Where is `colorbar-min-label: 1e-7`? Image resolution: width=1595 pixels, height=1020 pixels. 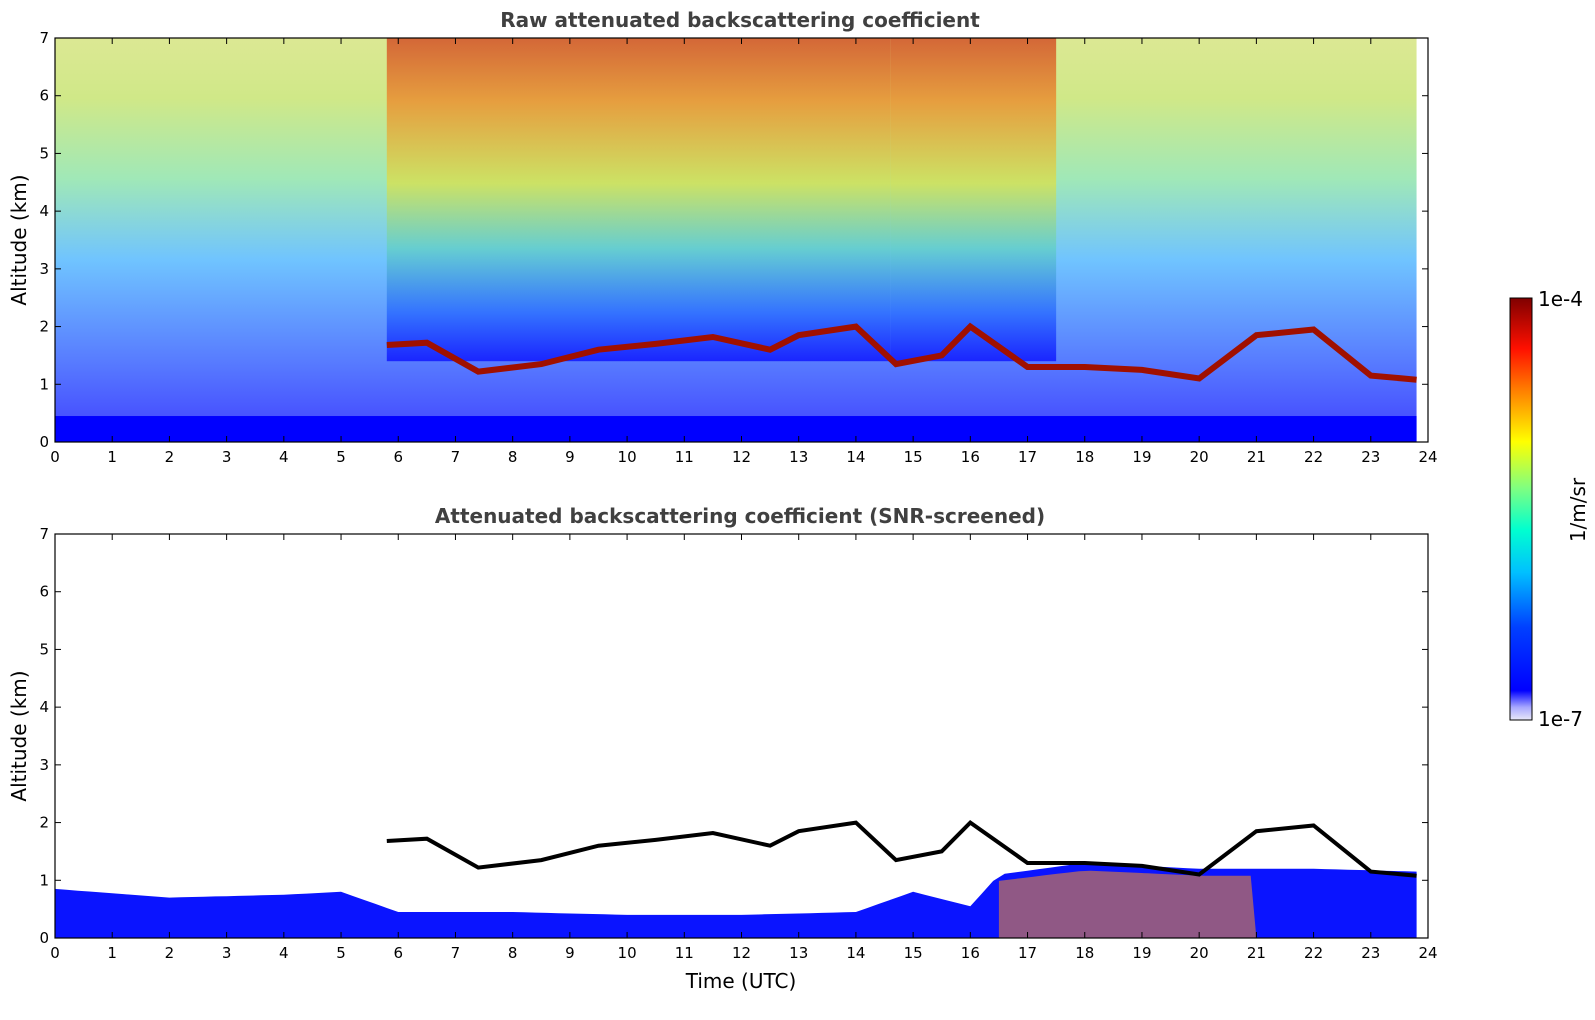
colorbar-min-label: 1e-7 is located at coordinates (1560, 719).